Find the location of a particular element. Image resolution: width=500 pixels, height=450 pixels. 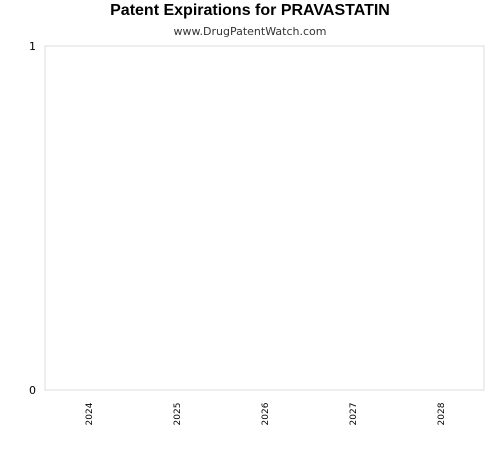

x-tick-label: 2025 is located at coordinates (178, 414).